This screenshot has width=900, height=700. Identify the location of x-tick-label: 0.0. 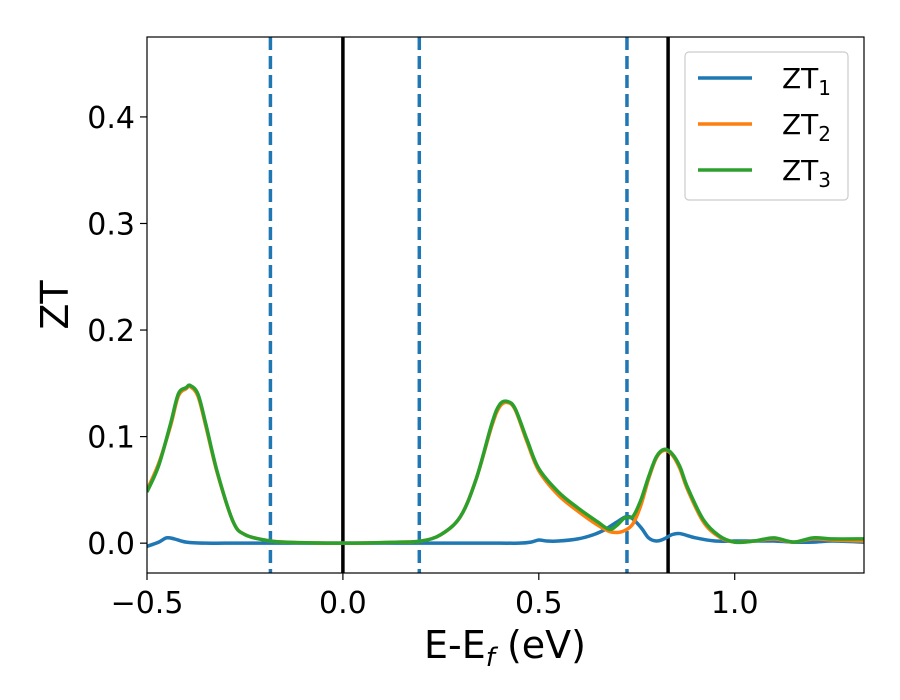
(343, 603).